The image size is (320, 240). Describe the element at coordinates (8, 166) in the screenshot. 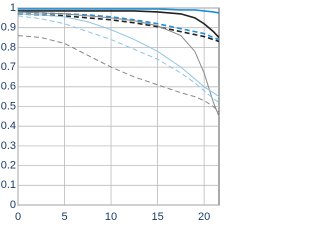

I see `y-tick-label: 0.2` at that location.